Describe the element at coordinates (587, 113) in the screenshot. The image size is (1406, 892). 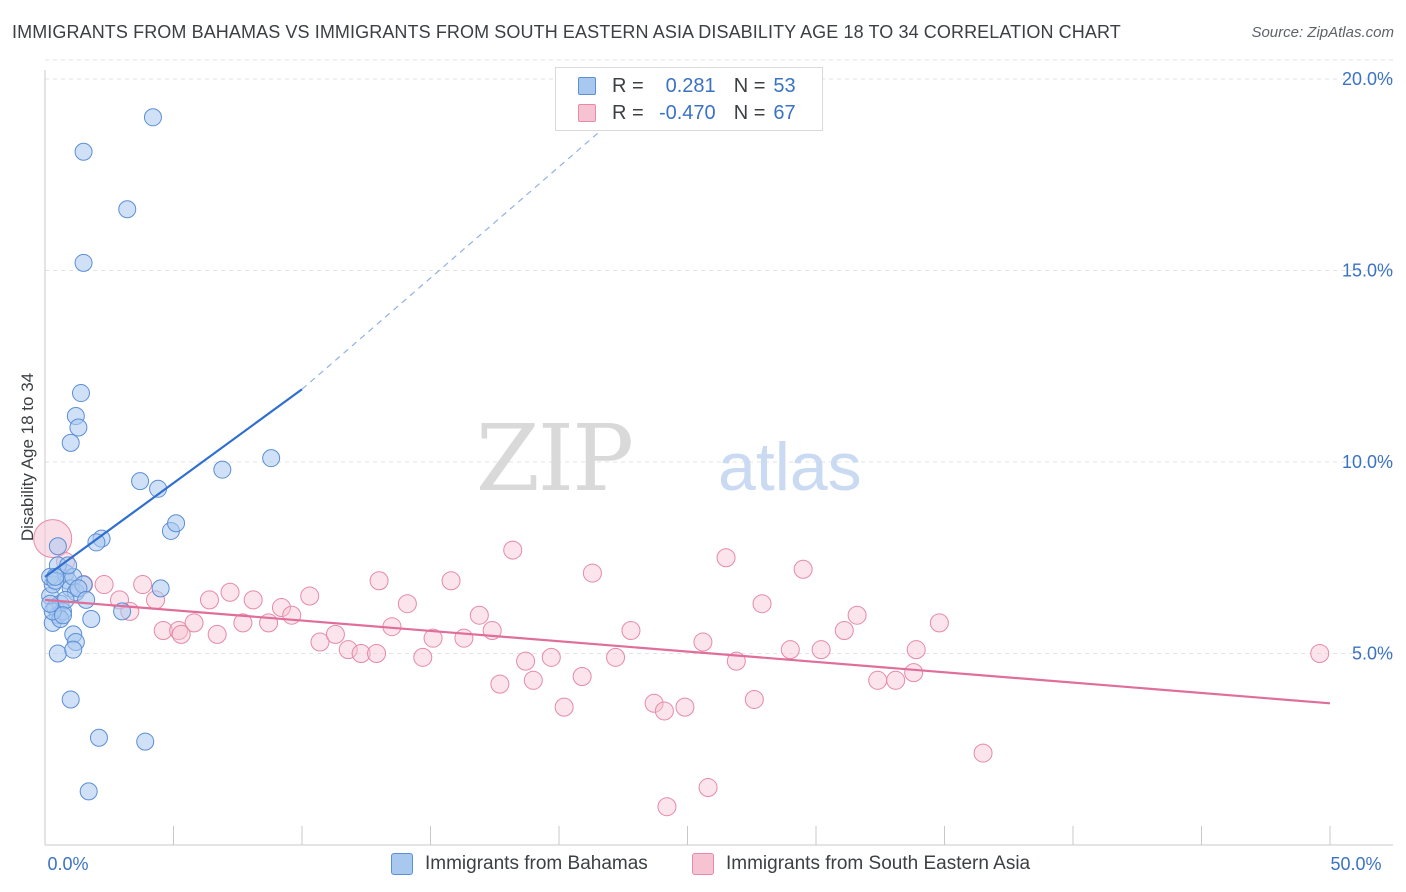
I see `legend-swatch-pink` at that location.